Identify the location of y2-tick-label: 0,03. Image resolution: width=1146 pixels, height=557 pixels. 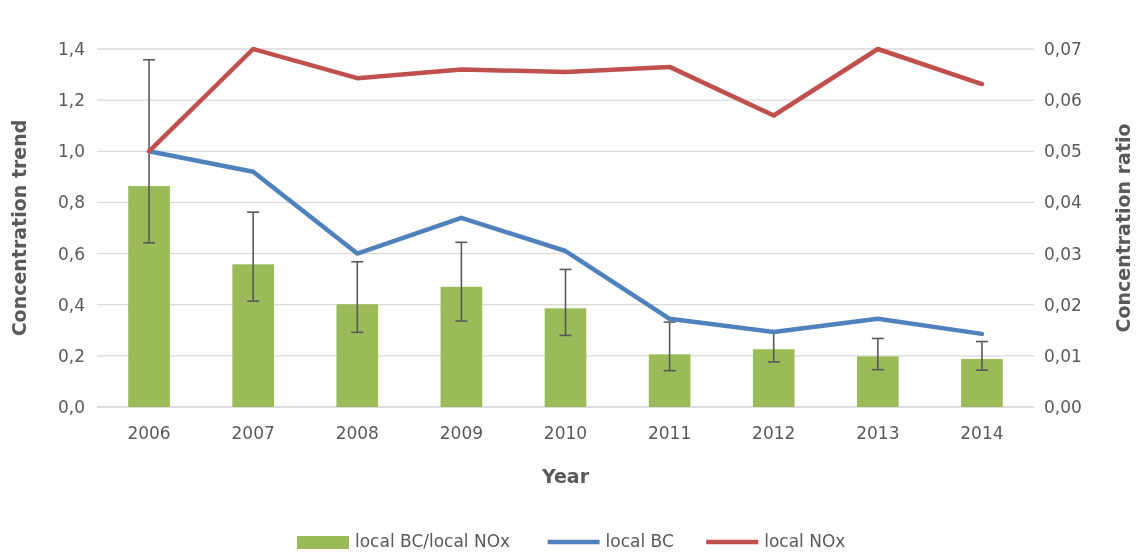
(1063, 253).